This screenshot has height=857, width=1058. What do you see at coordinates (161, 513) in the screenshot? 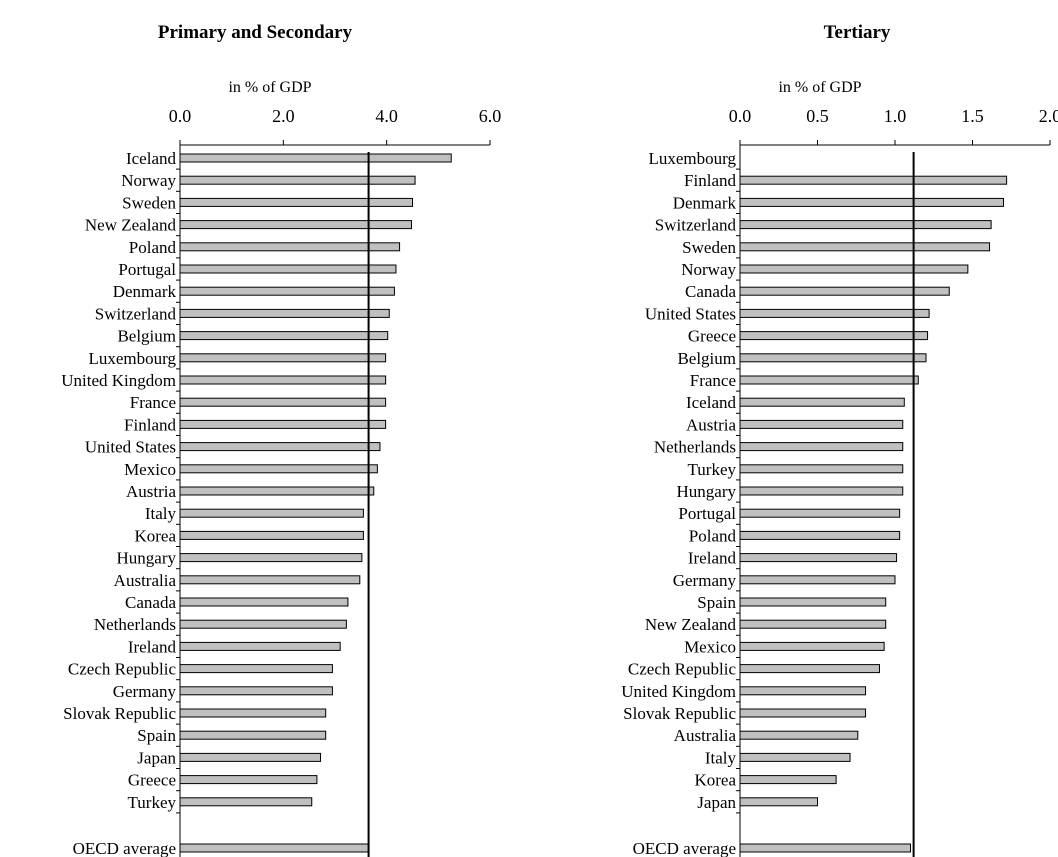
I see `category-label: Italy` at bounding box center [161, 513].